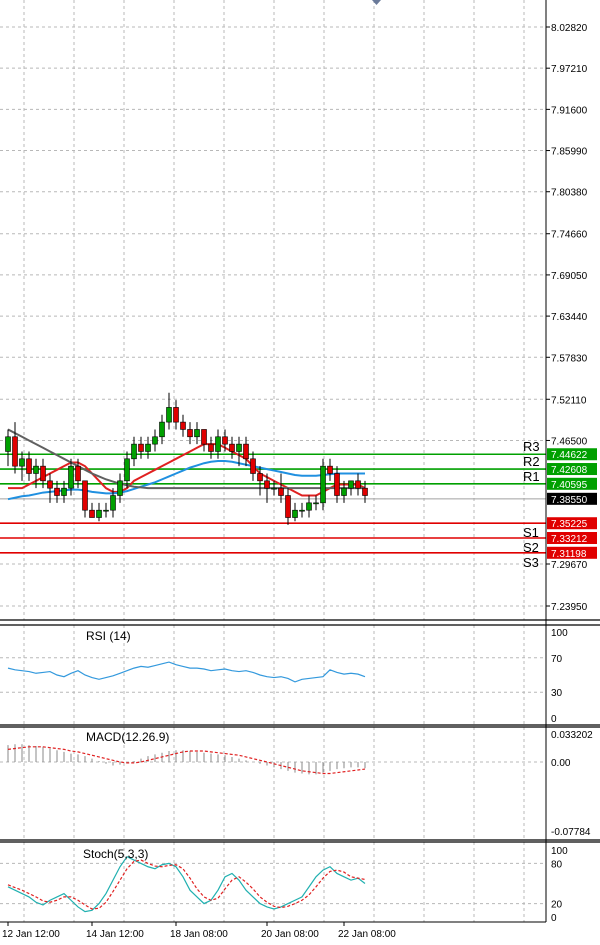 The height and width of the screenshot is (945, 600). I want to click on price-tick-label: 7.46500, so click(569, 441).